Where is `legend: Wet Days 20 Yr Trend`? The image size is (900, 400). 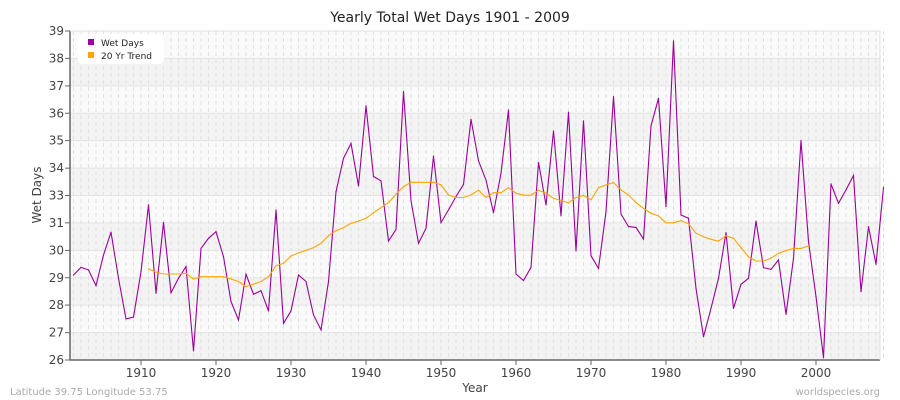 legend: Wet Days 20 Yr Trend is located at coordinates (121, 49).